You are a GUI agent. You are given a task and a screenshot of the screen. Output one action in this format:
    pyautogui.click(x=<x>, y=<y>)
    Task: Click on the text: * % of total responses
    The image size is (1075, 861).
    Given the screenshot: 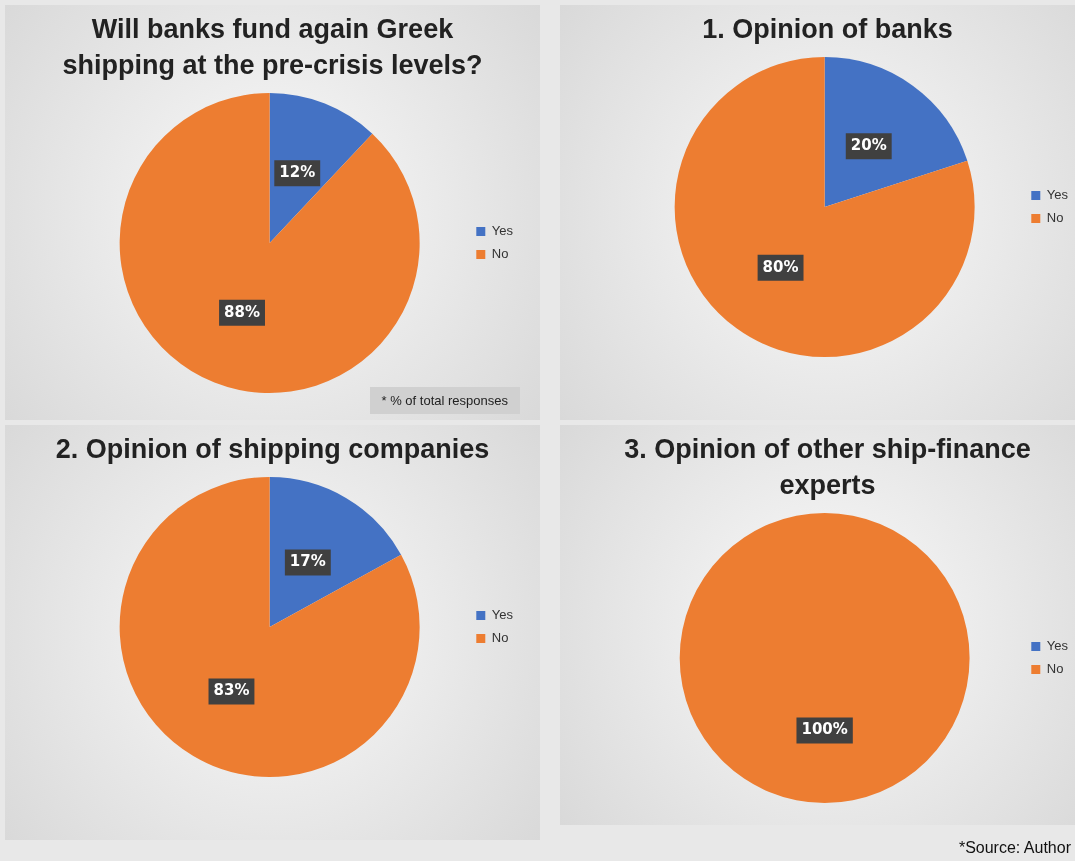 What is the action you would take?
    pyautogui.click(x=444, y=400)
    